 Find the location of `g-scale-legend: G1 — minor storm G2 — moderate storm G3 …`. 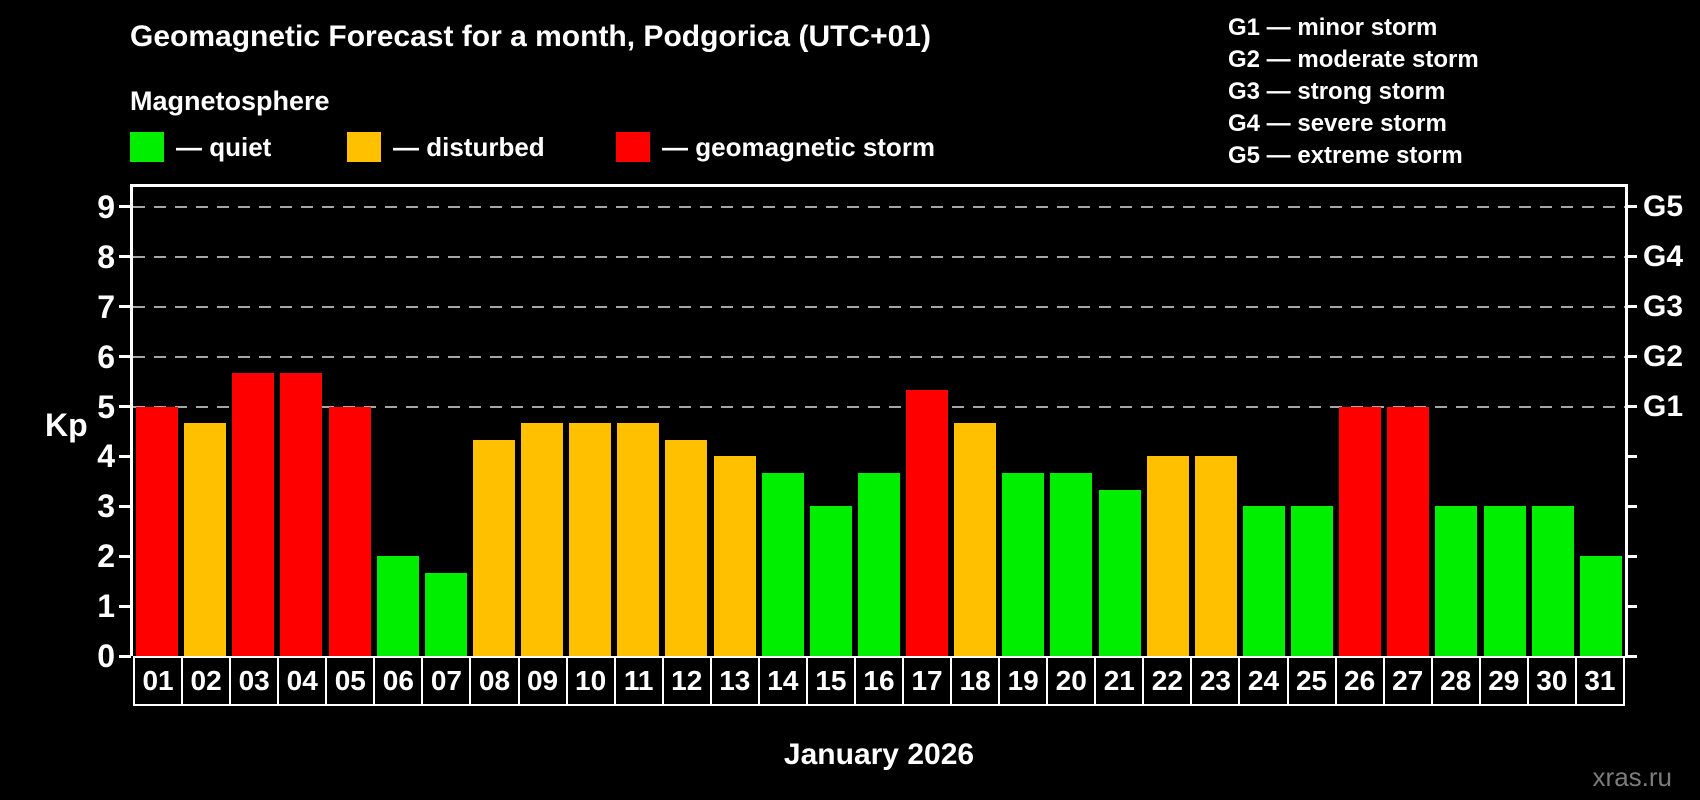

g-scale-legend: G1 — minor storm G2 — moderate storm G3 … is located at coordinates (1353, 92).